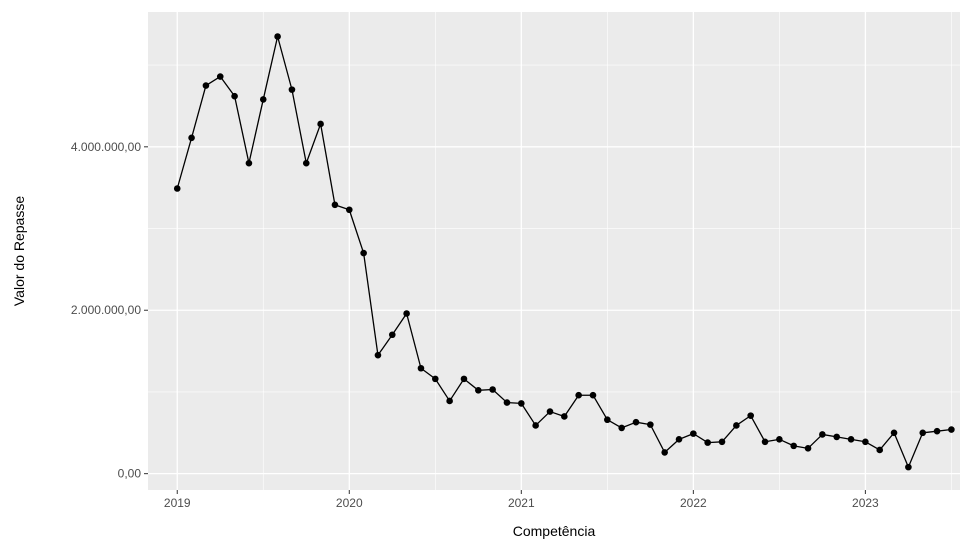 This screenshot has width=968, height=542. What do you see at coordinates (106, 310) in the screenshot?
I see `y-tick-label: 2.000.000,00` at bounding box center [106, 310].